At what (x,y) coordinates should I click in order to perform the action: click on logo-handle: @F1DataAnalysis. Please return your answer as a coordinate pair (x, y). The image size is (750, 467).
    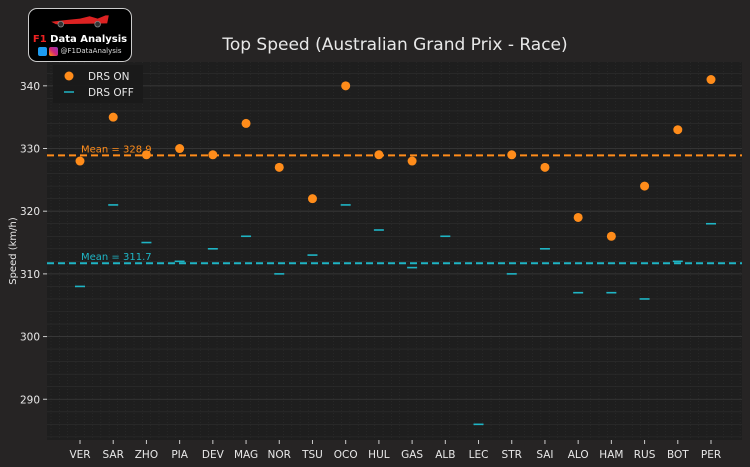
    Looking at the image, I should click on (91, 51).